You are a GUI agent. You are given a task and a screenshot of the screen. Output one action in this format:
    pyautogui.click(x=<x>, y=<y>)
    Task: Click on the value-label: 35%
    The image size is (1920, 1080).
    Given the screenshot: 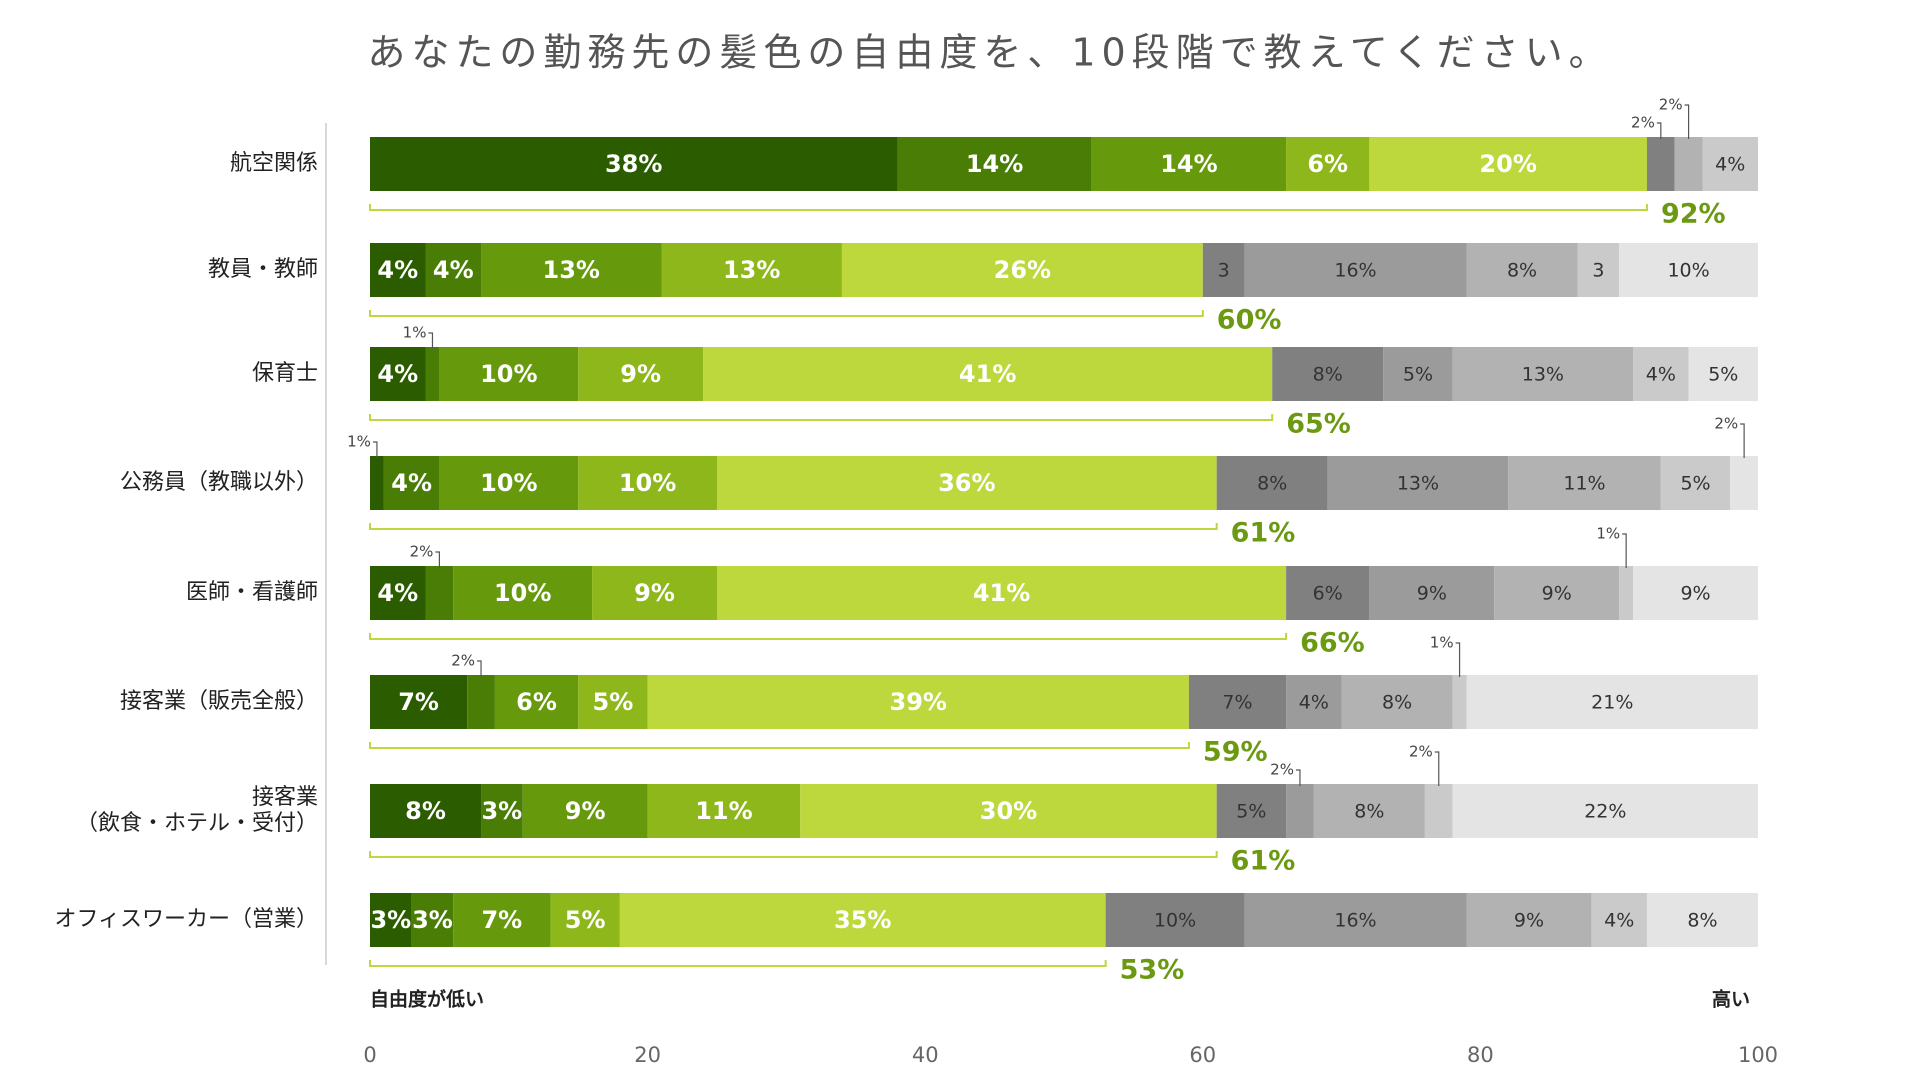 What is the action you would take?
    pyautogui.click(x=862, y=920)
    